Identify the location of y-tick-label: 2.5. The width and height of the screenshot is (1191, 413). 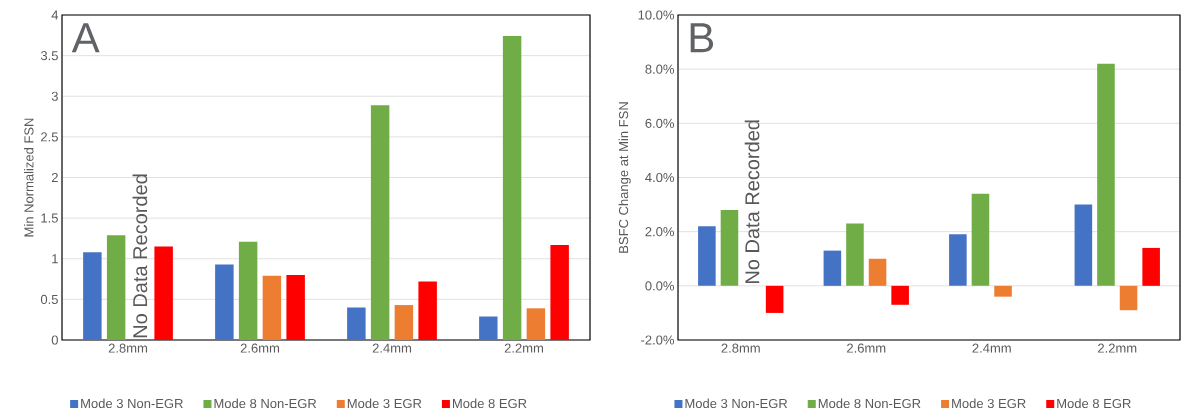
(49, 137).